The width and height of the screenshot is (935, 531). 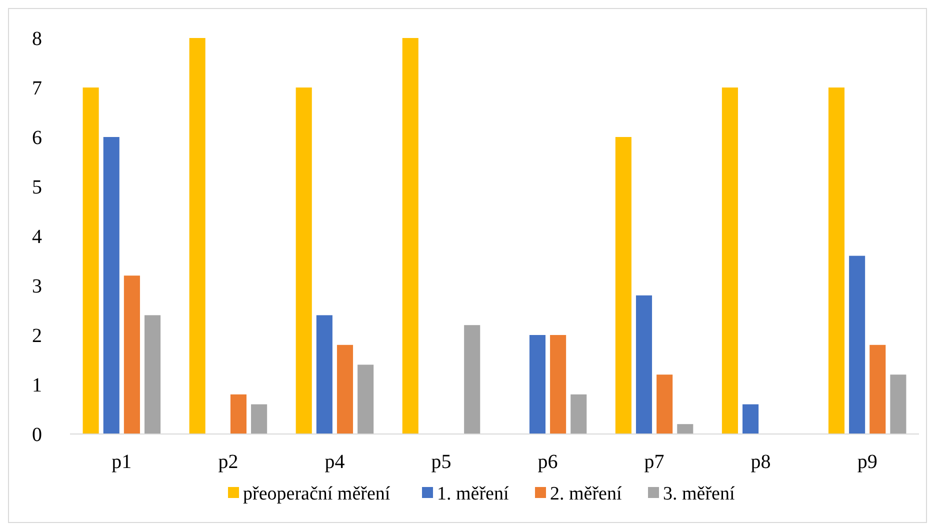 I want to click on legend-label: 2. měření, so click(x=586, y=494).